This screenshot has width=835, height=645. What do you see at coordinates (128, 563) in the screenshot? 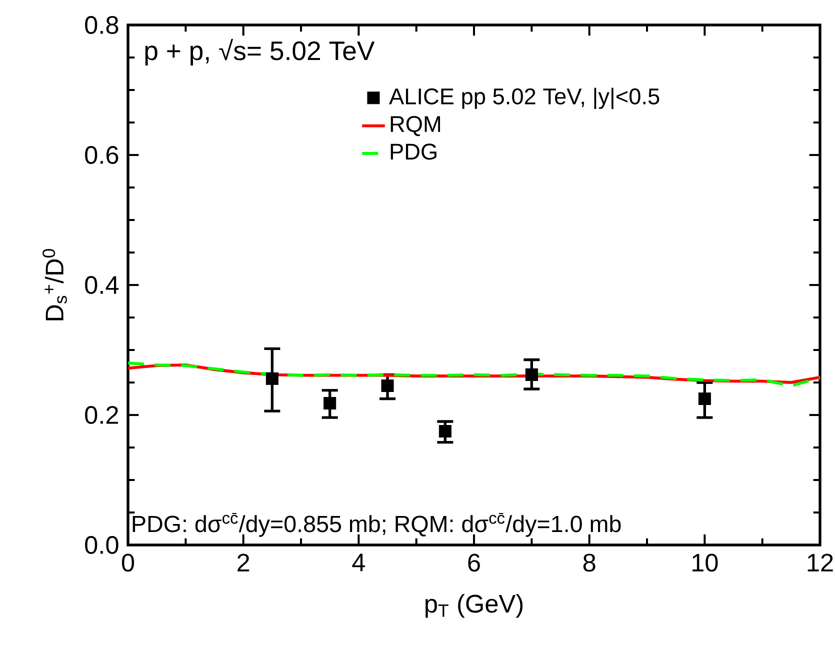
I see `x-tick-label: 0` at bounding box center [128, 563].